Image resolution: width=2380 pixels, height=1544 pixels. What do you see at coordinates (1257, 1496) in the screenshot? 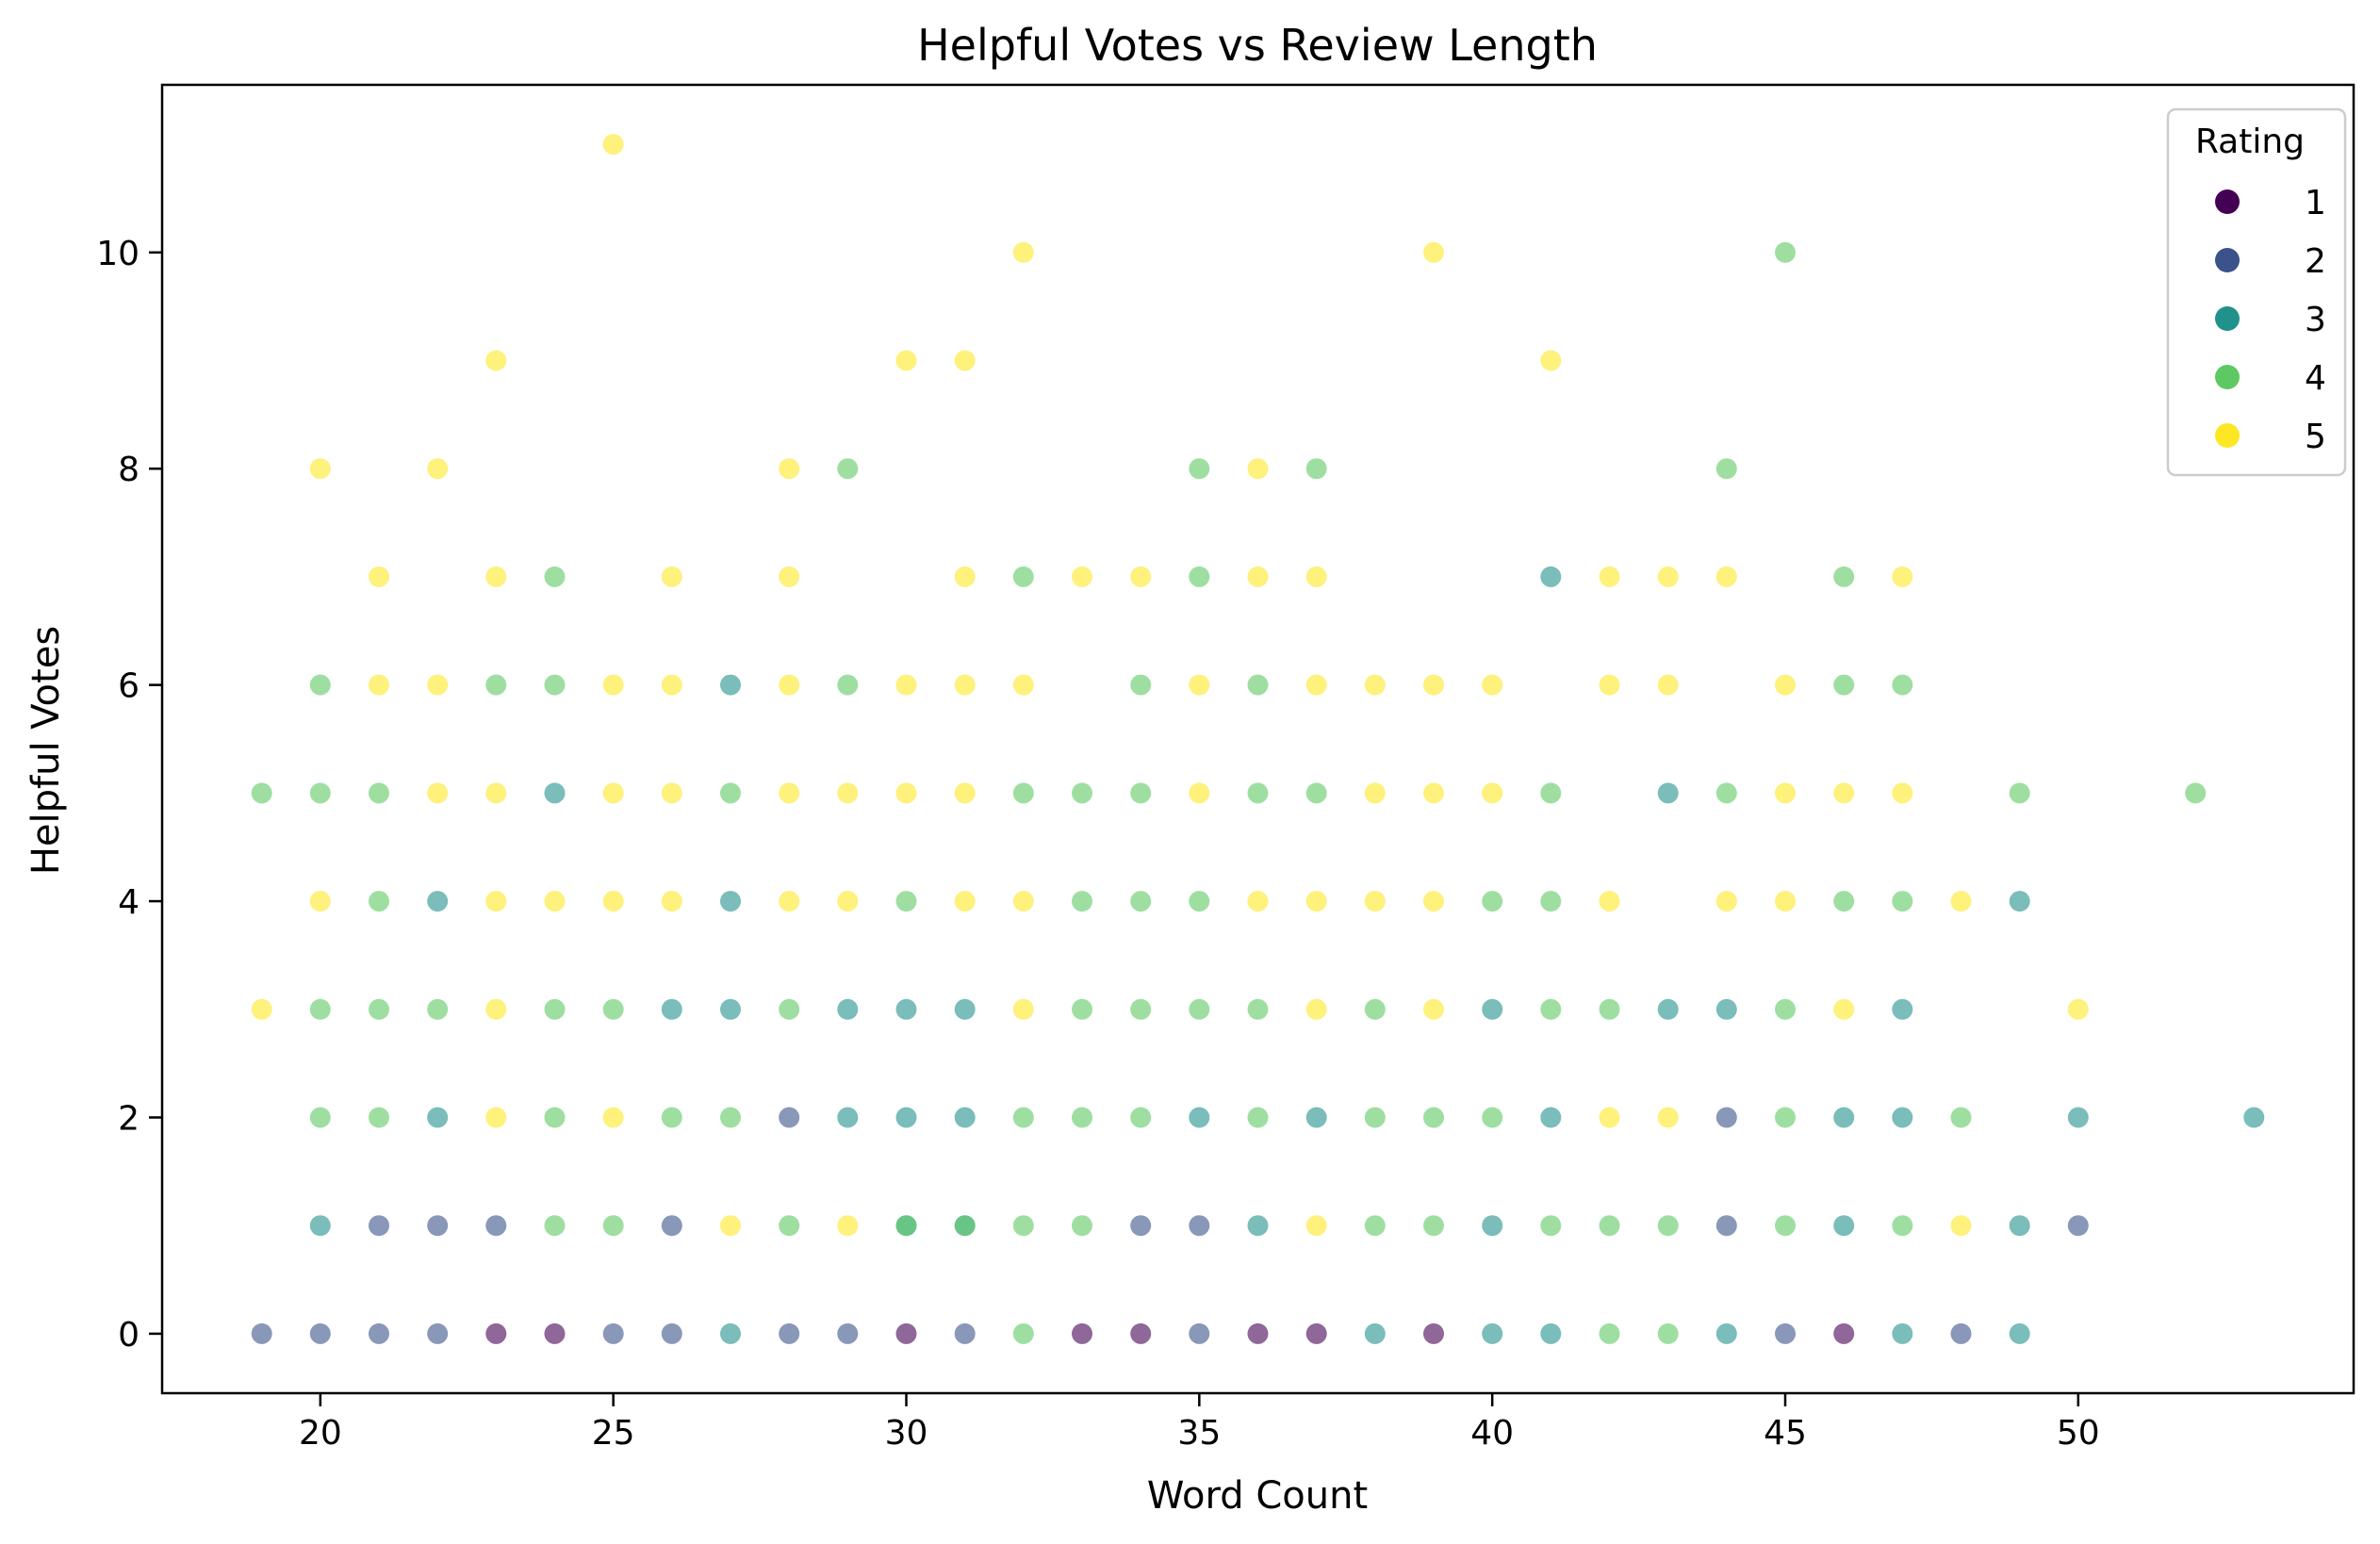
I see `x-axis-label: Word Count` at bounding box center [1257, 1496].